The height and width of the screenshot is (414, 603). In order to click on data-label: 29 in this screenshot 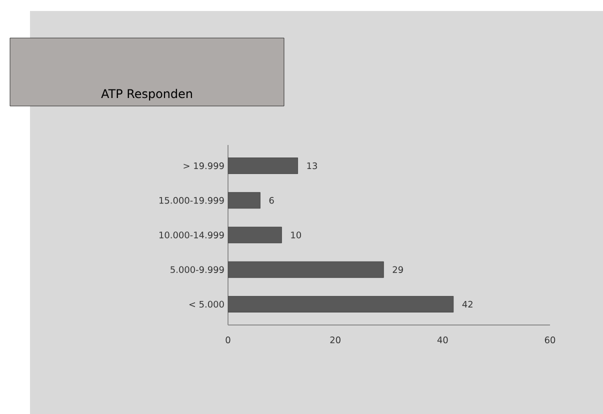, I will do `click(397, 270)`.